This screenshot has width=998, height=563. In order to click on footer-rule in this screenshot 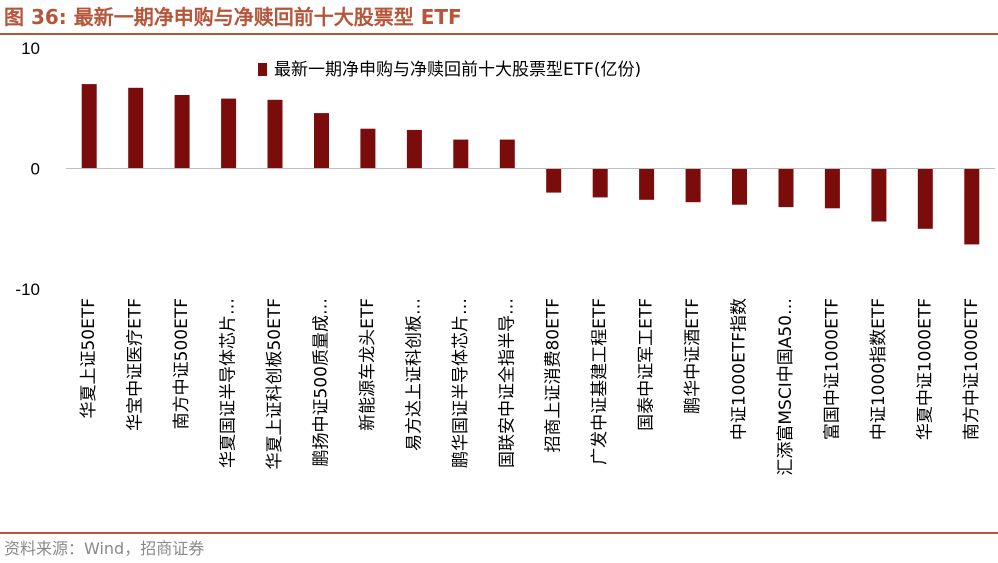, I will do `click(499, 533)`.